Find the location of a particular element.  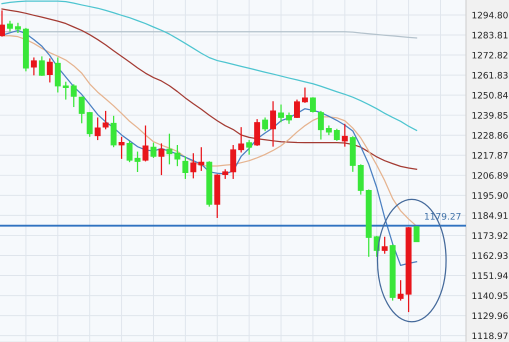

y-tick-label: 1206.89 is located at coordinates (490, 175).